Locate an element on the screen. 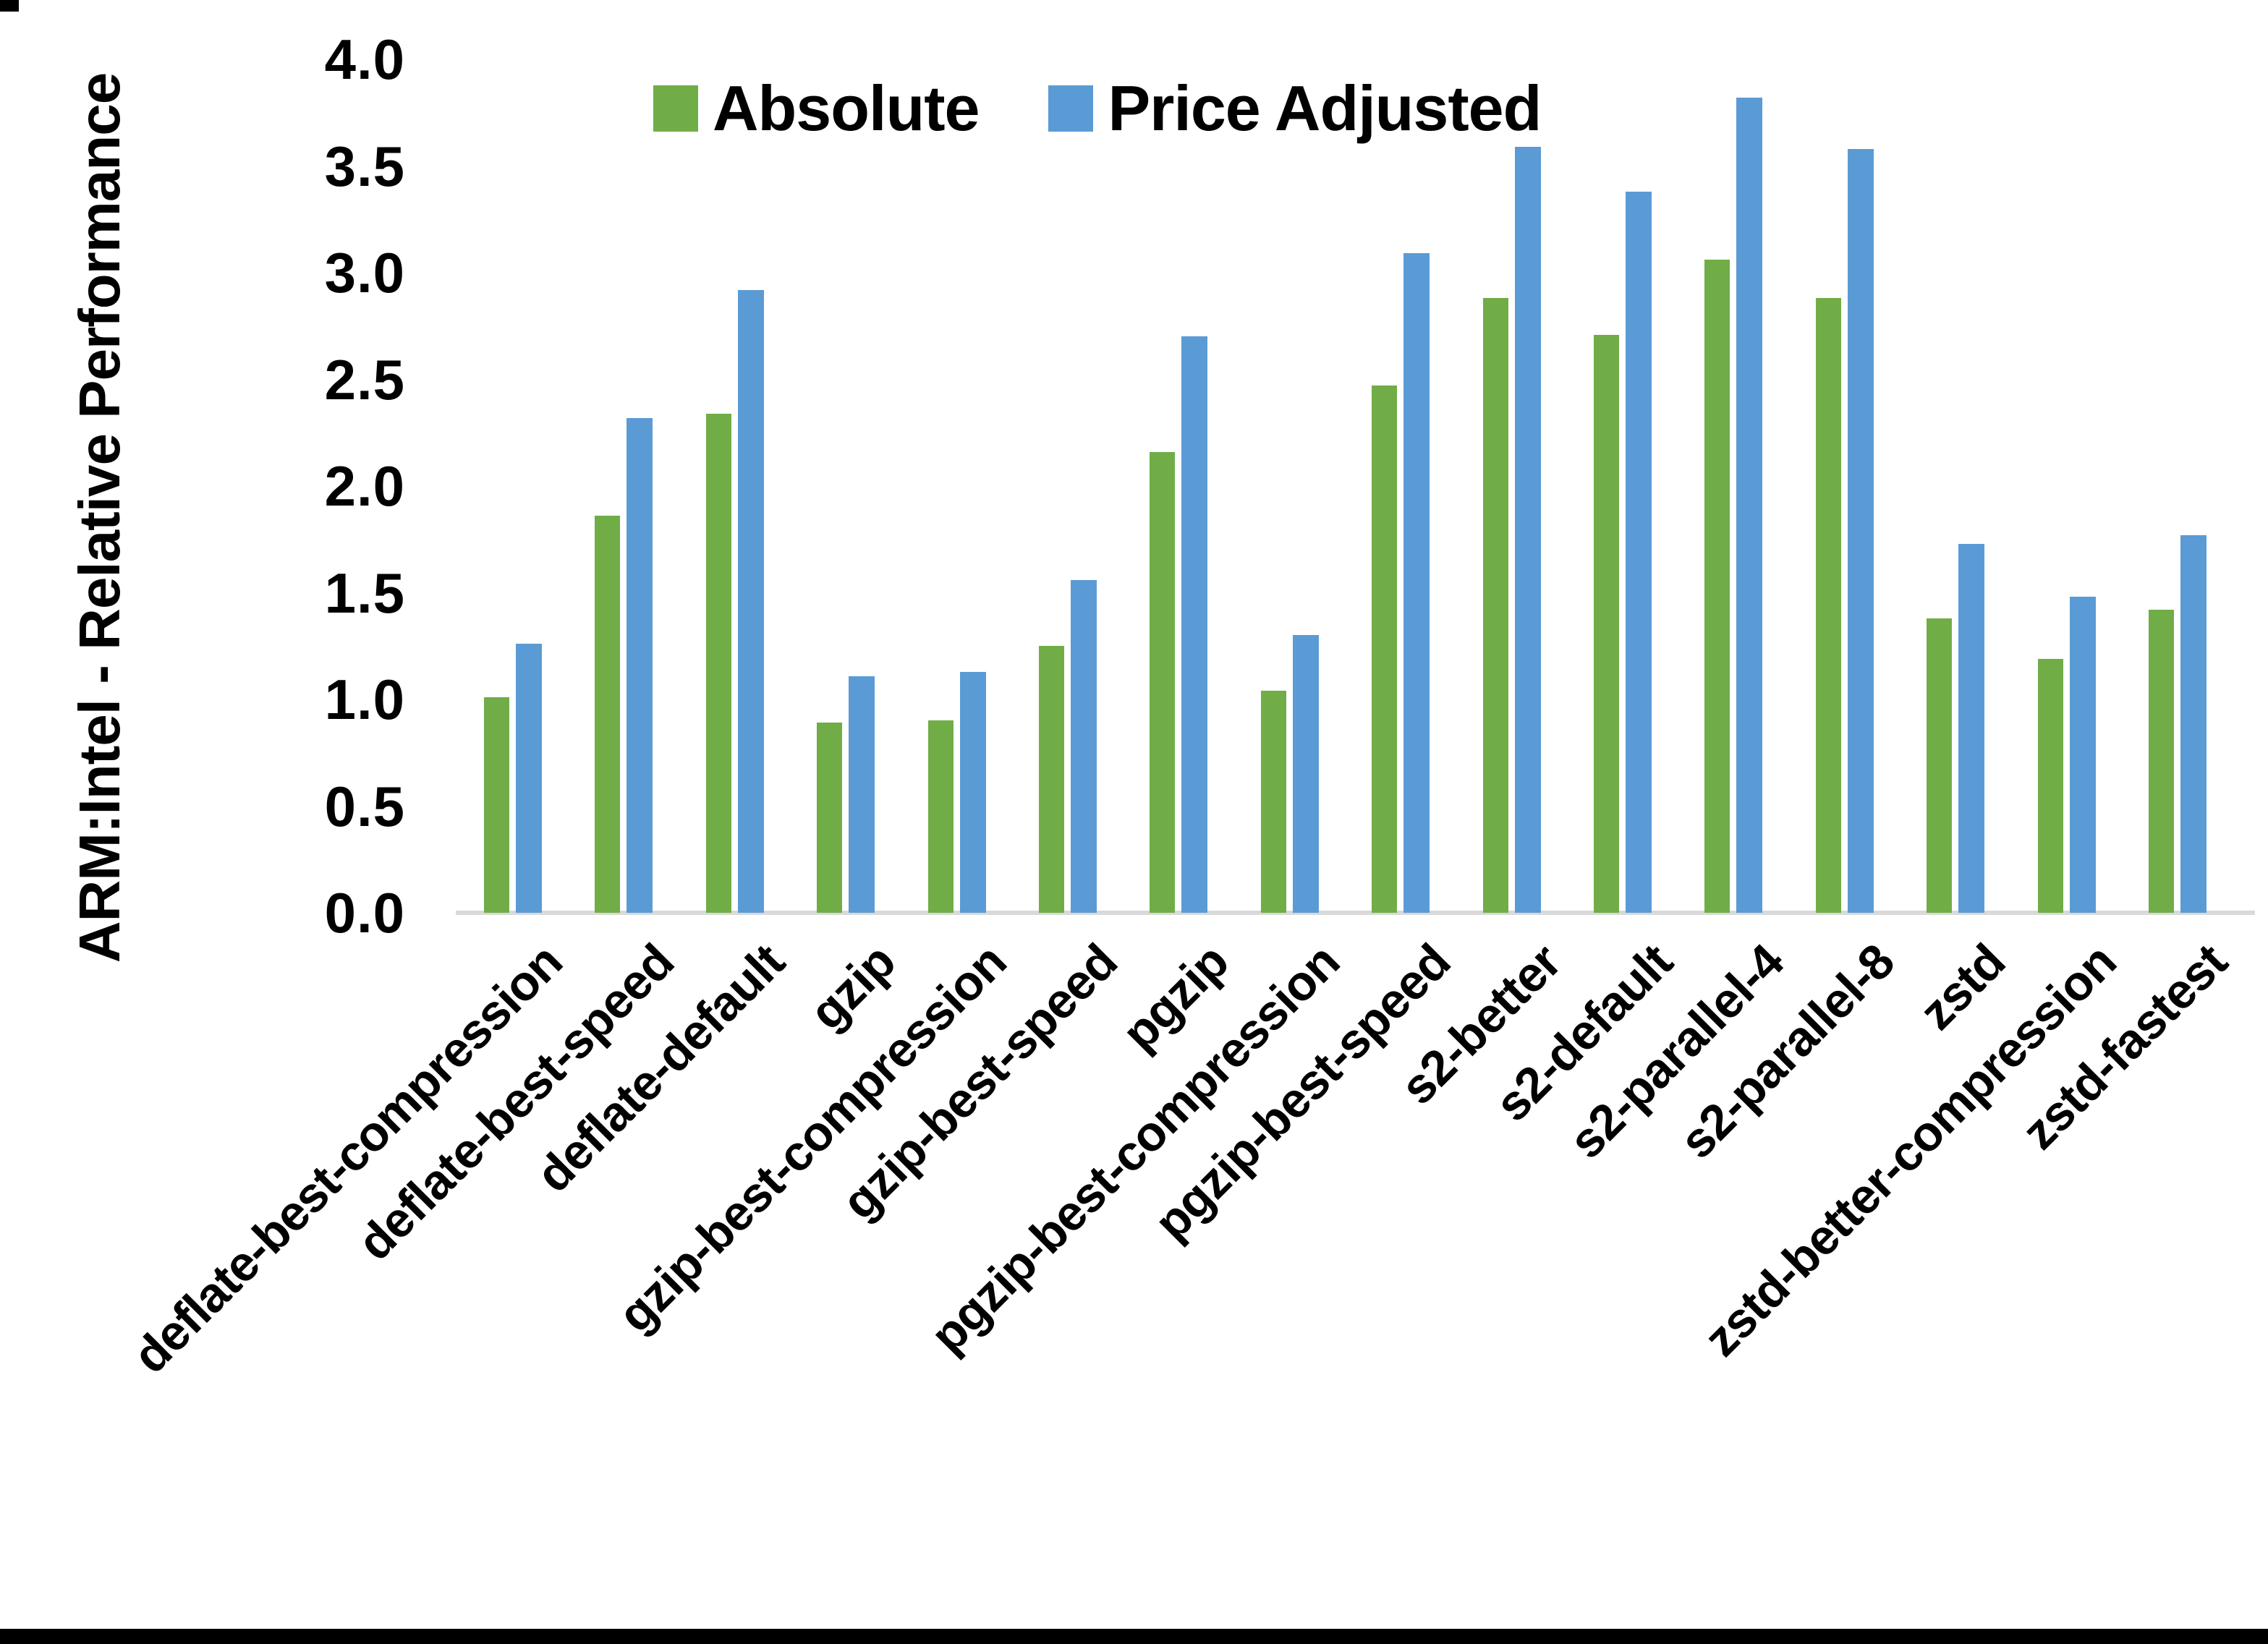  legend-item-absolute: Absolute is located at coordinates (816, 108).